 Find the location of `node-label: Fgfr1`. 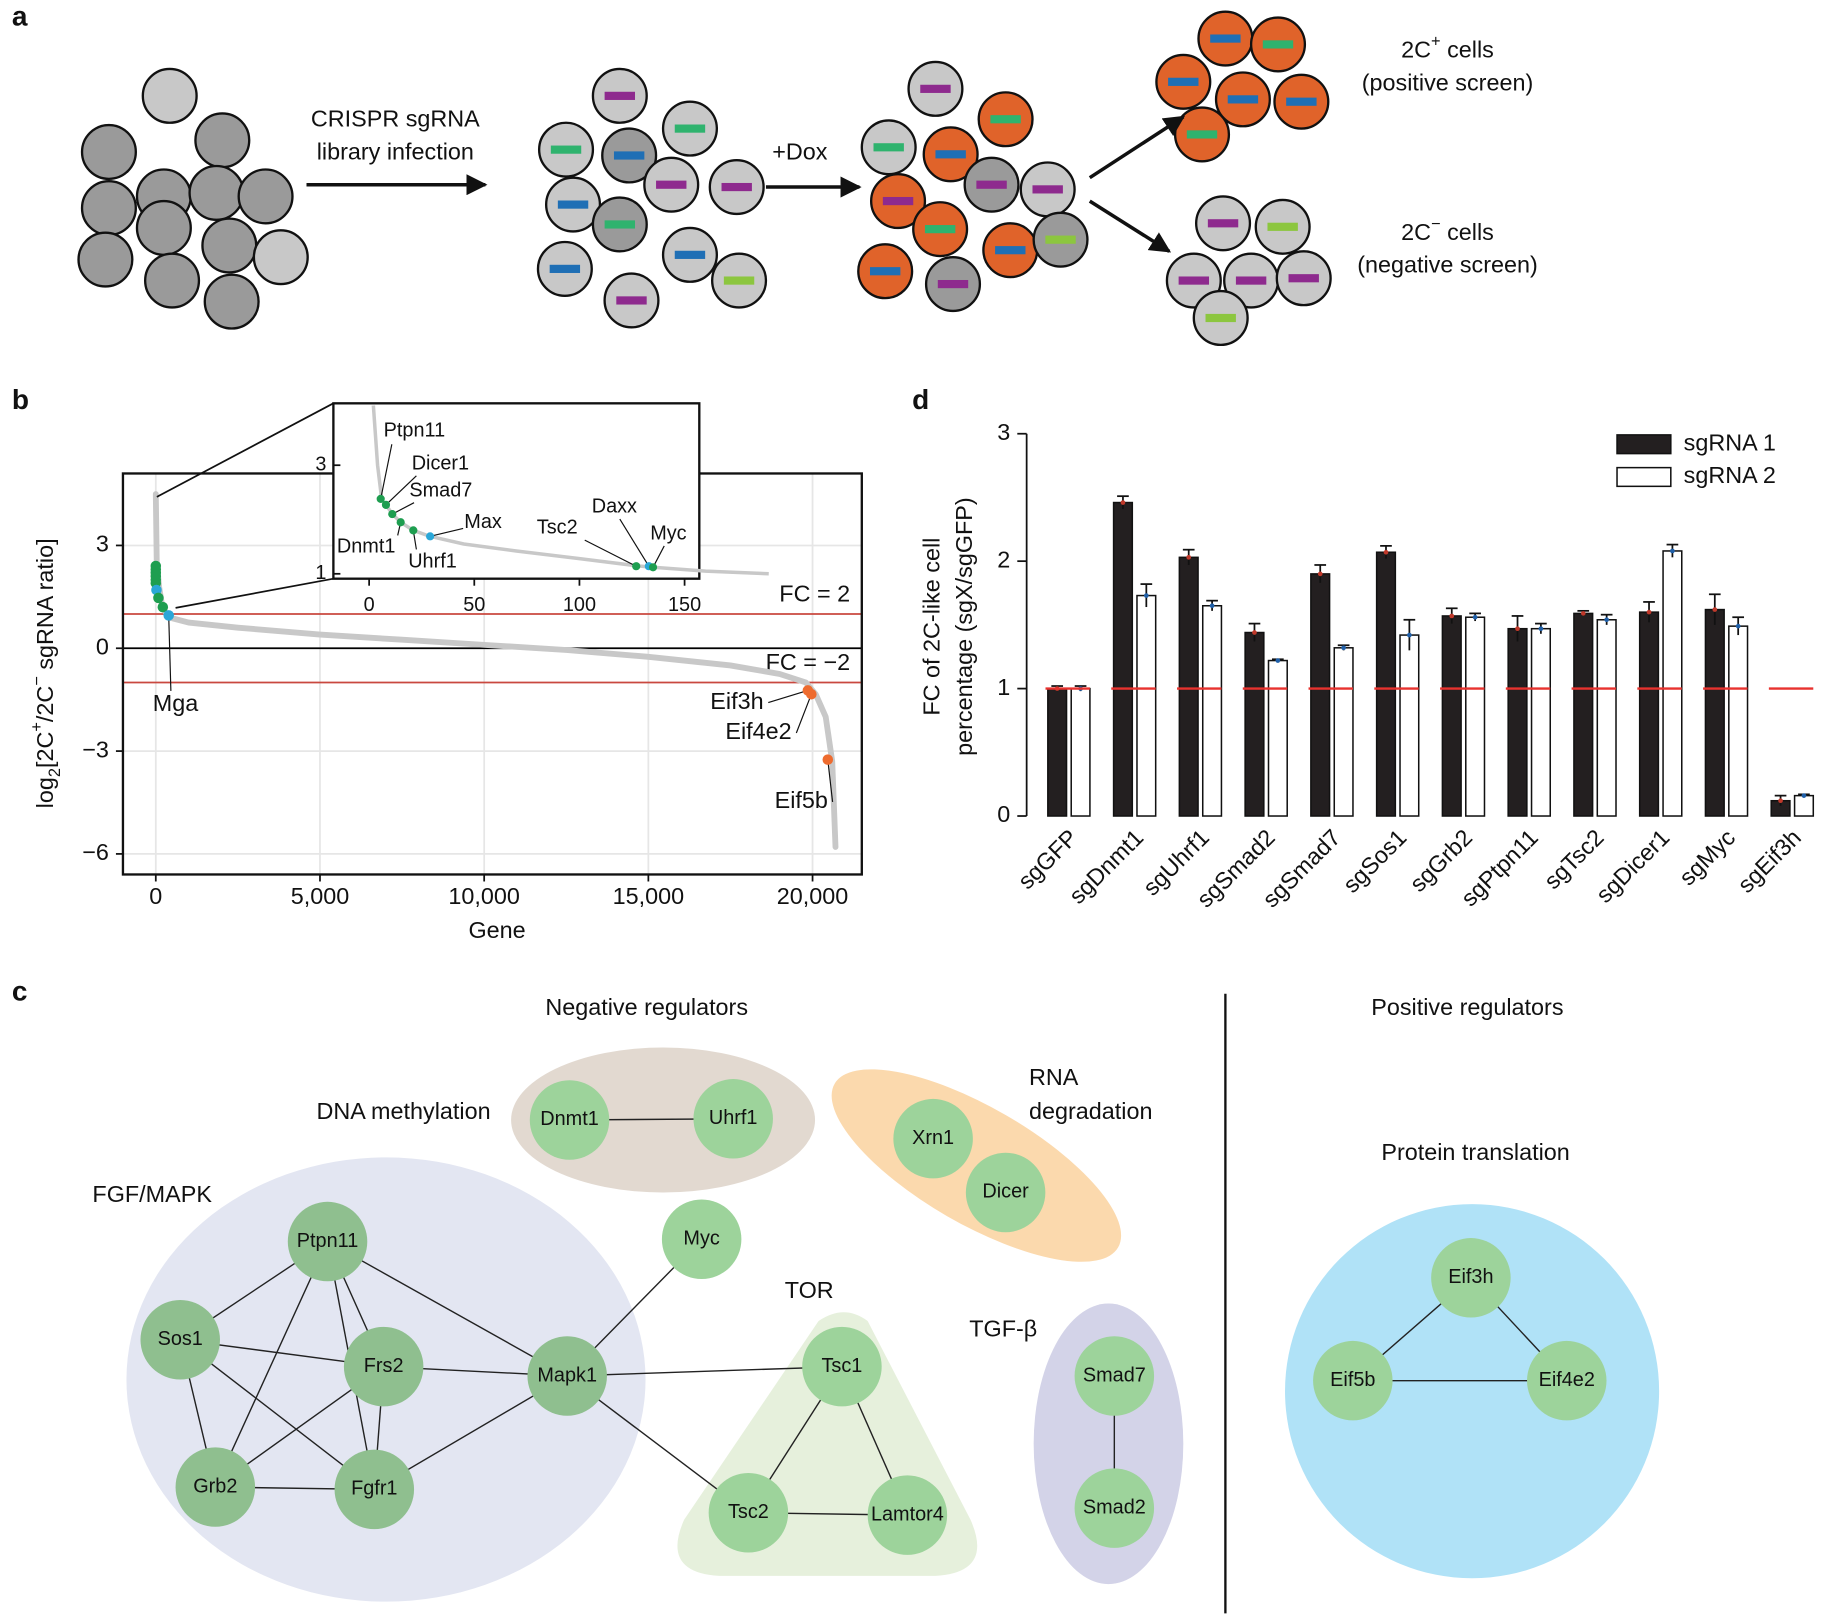

node-label: Fgfr1 is located at coordinates (374, 1489).